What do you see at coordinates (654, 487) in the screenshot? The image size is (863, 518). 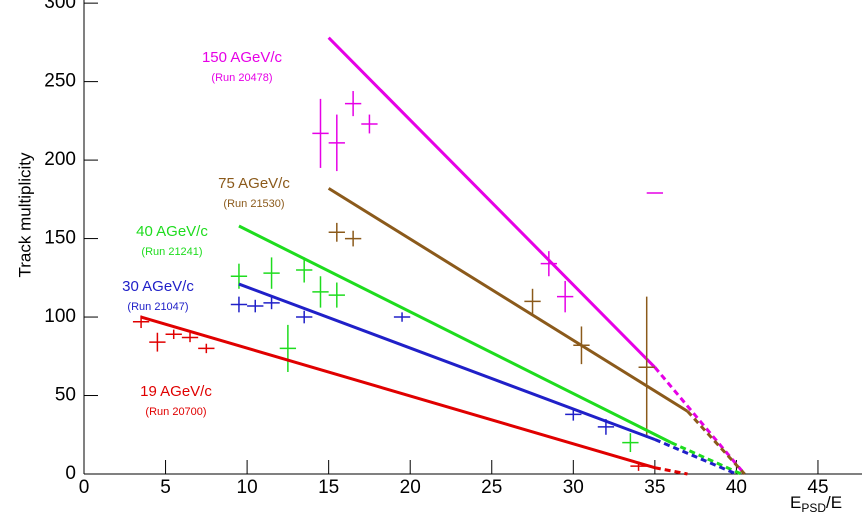 I see `x-tick-label: 35` at bounding box center [654, 487].